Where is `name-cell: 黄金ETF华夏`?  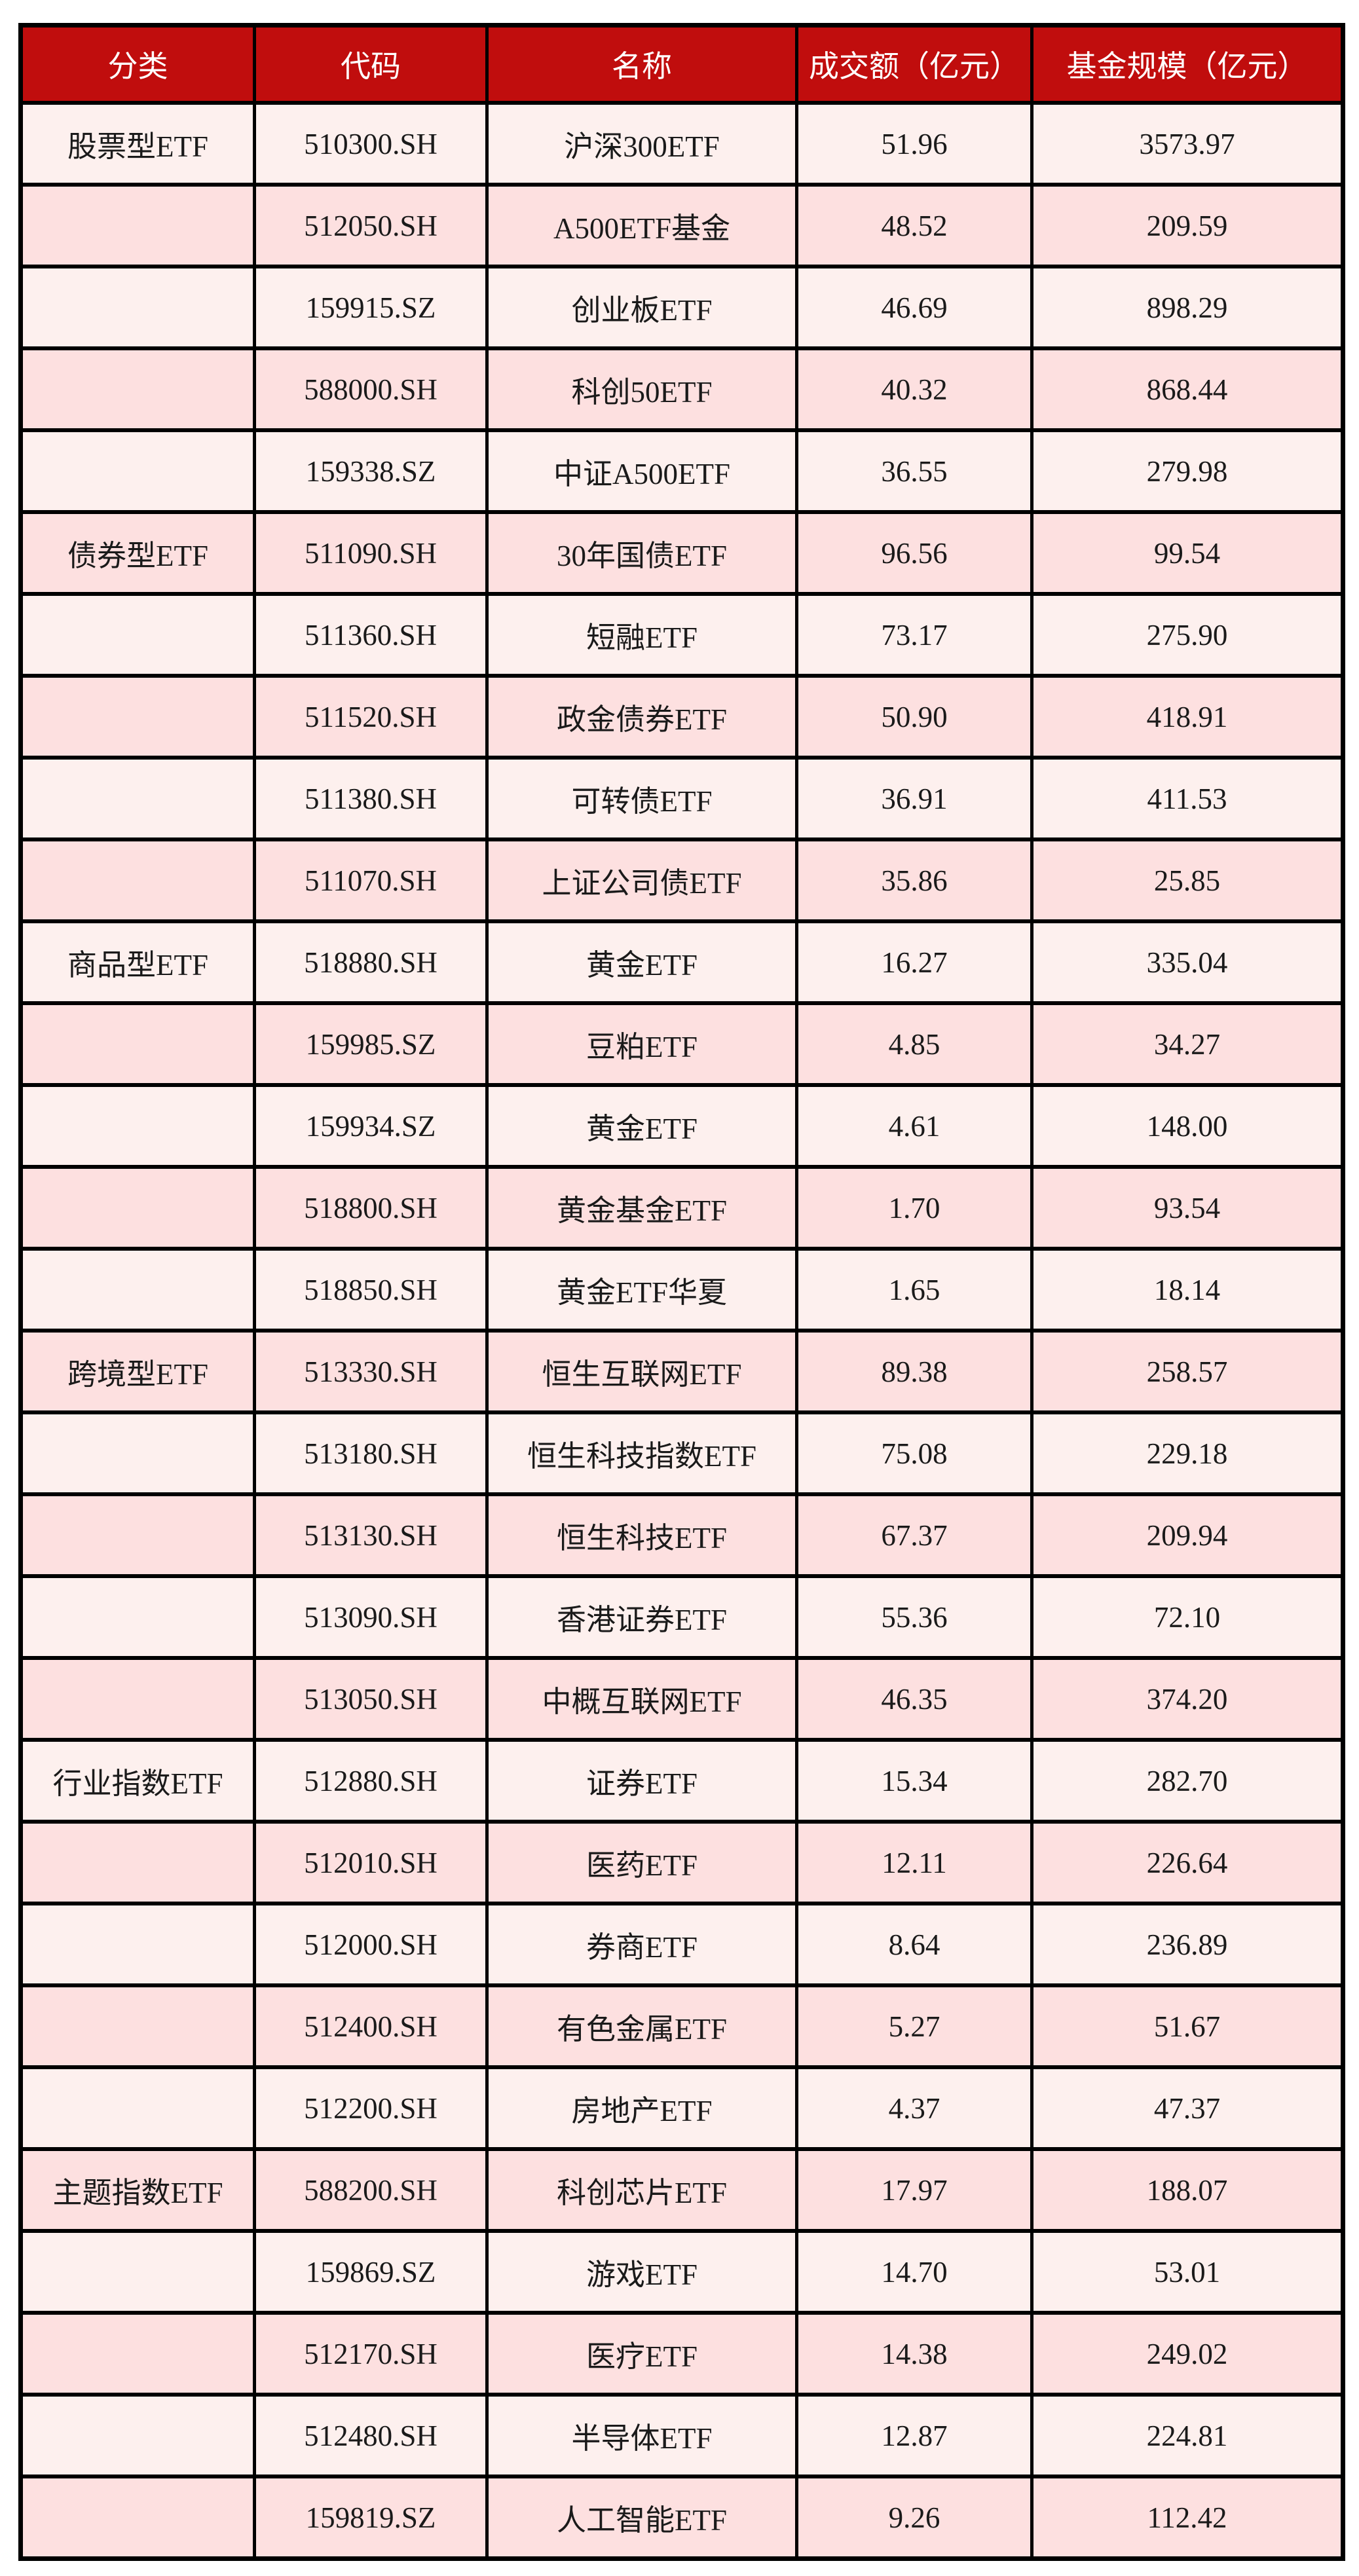
name-cell: 黄金ETF华夏 is located at coordinates (641, 1290).